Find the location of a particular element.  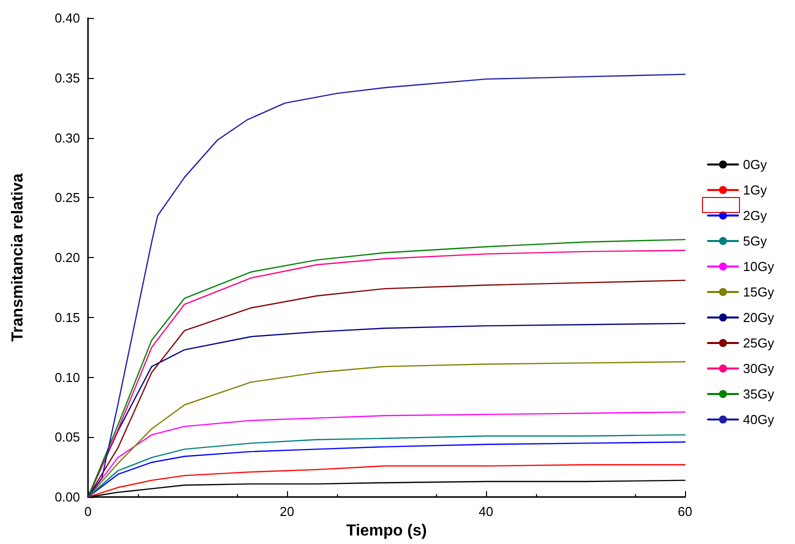

legend-label: 15Gy is located at coordinates (759, 292).